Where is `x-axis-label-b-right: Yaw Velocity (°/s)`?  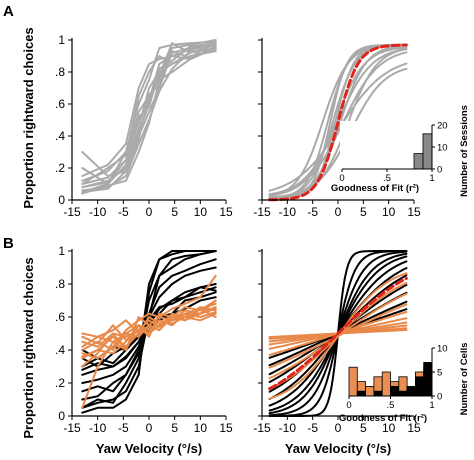 x-axis-label-b-right: Yaw Velocity (°/s) is located at coordinates (338, 448).